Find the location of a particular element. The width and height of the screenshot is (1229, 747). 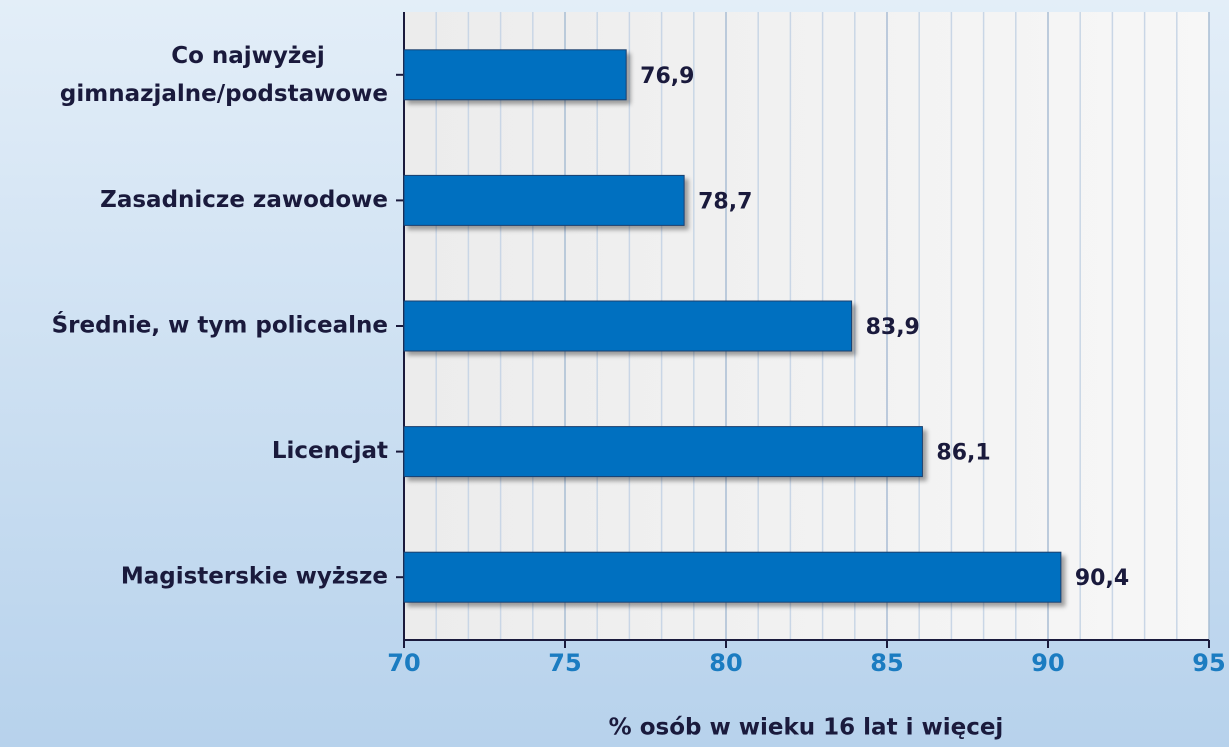

value-label: 78,7 is located at coordinates (725, 201).